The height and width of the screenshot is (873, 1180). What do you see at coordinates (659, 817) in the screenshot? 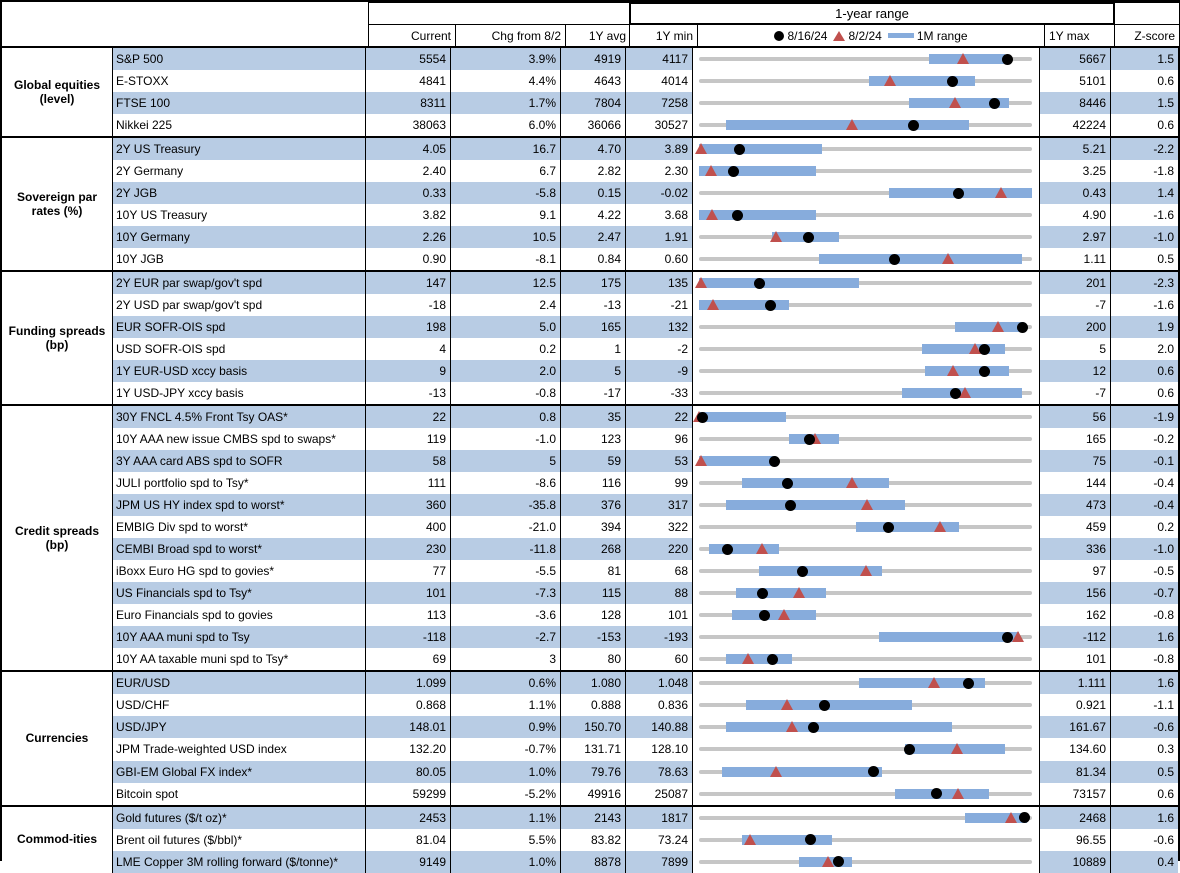
I see `1y-min-value: 1817` at bounding box center [659, 817].